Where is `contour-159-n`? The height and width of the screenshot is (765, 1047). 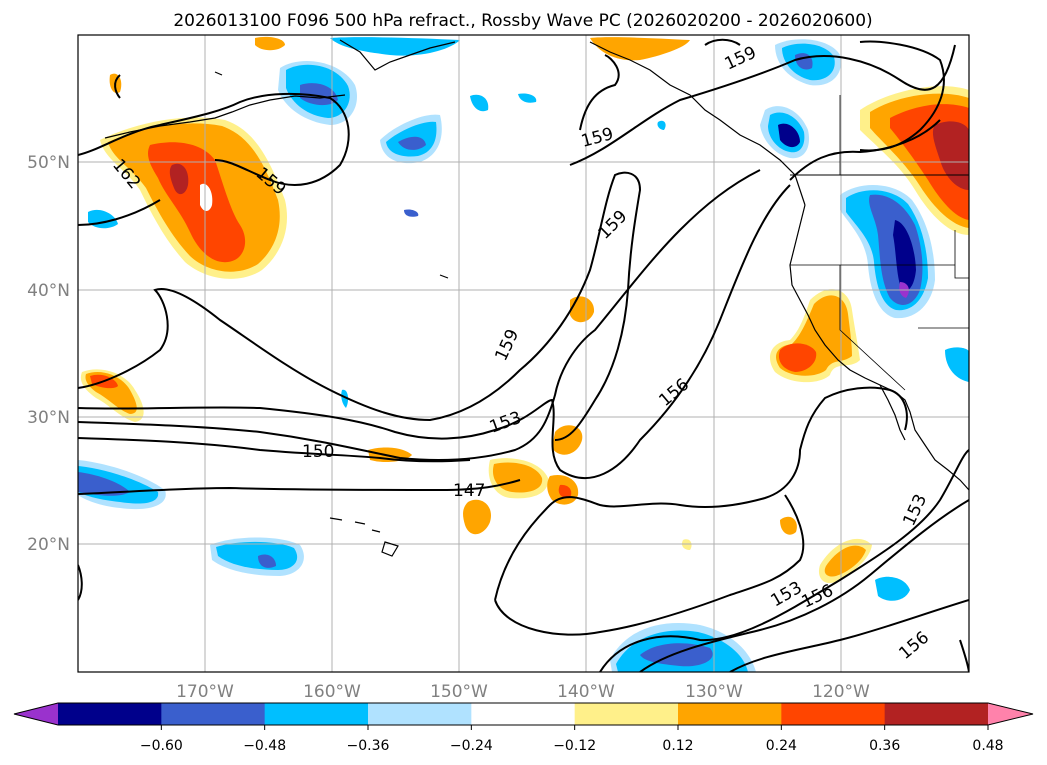
contour-159-n is located at coordinates (599, 92).